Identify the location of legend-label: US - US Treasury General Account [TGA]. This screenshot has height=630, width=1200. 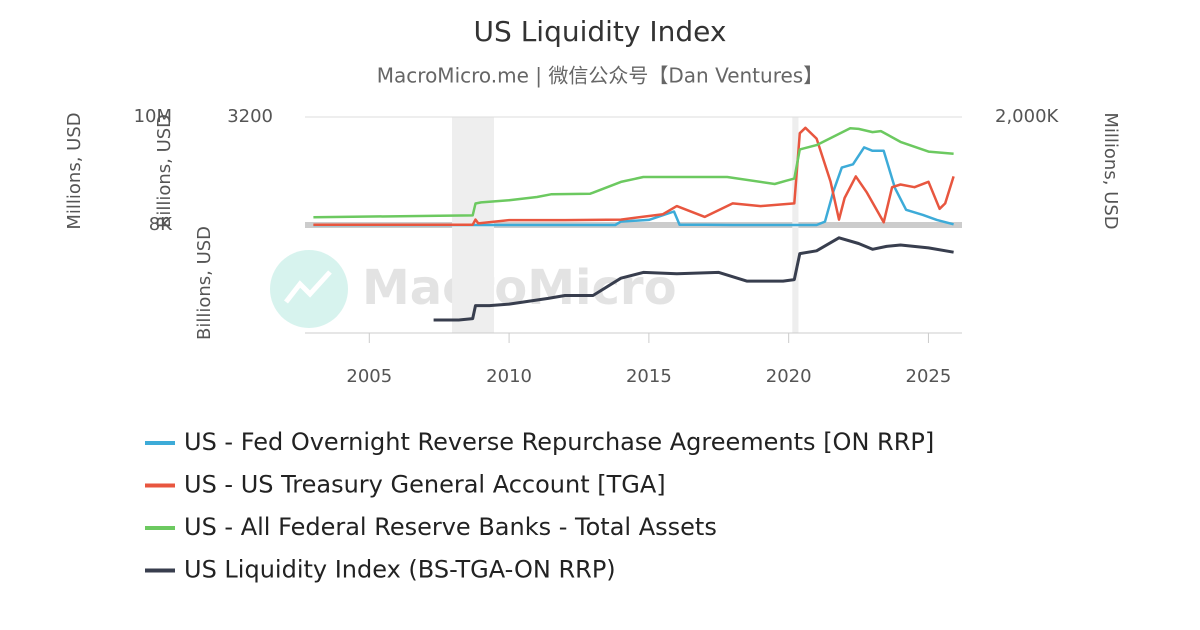
(425, 485).